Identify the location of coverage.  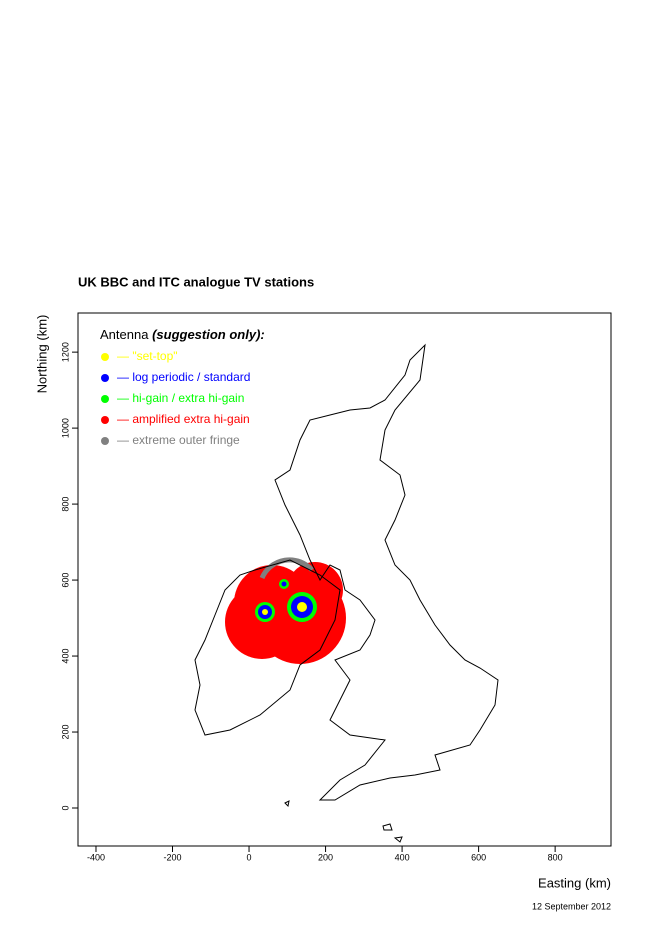
(285, 610).